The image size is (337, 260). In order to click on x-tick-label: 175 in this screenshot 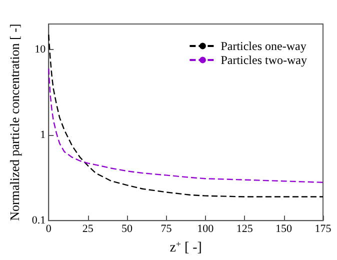, I will do `click(323, 229)`.